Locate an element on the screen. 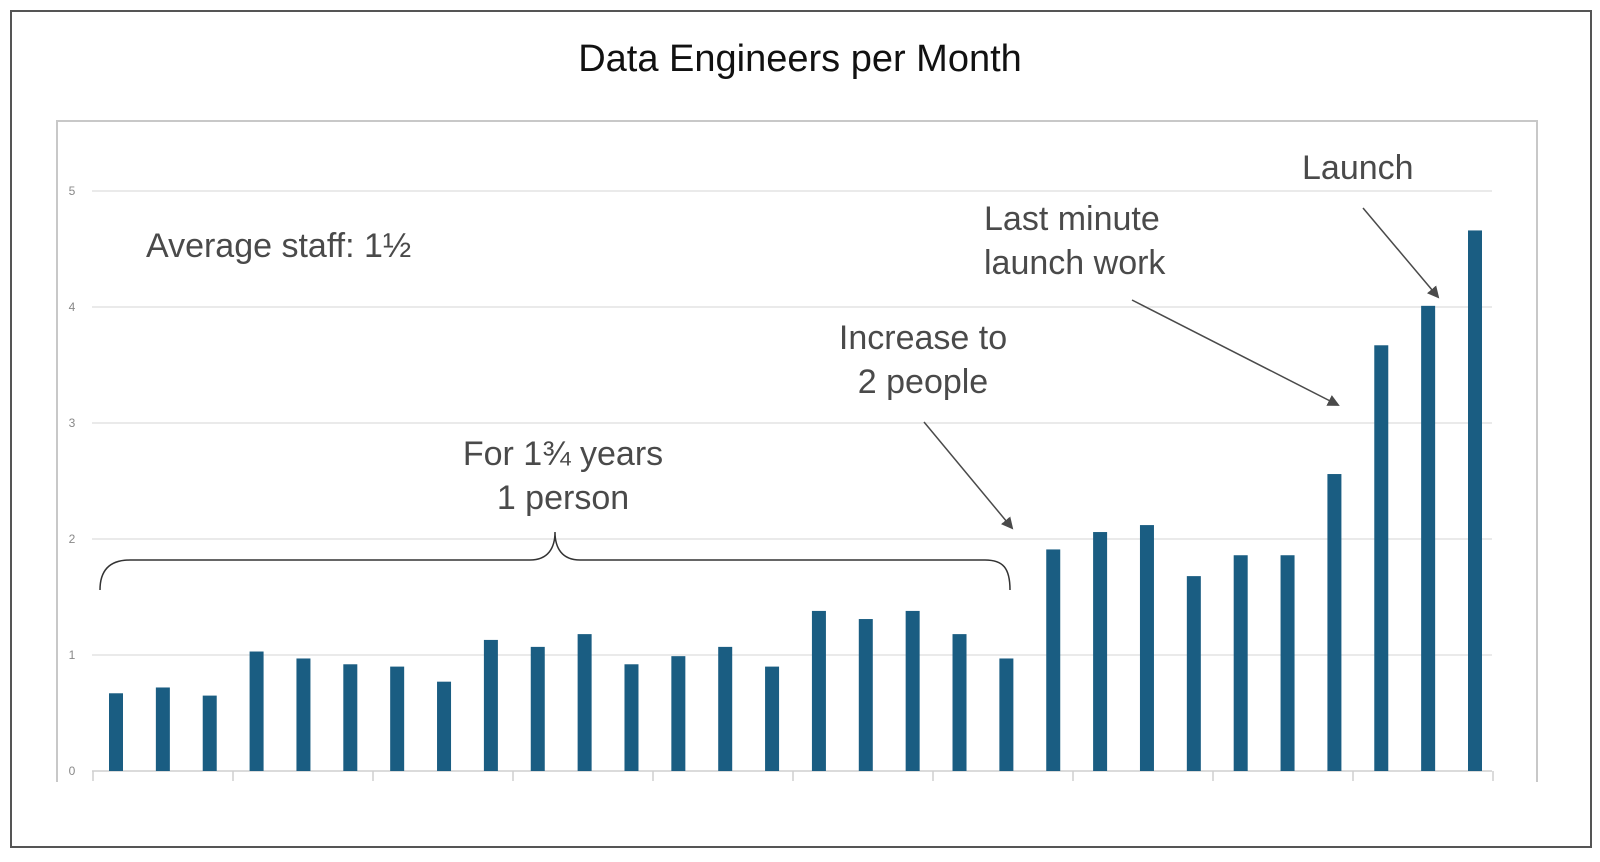 This screenshot has width=1600, height=862. period-brace is located at coordinates (555, 561).